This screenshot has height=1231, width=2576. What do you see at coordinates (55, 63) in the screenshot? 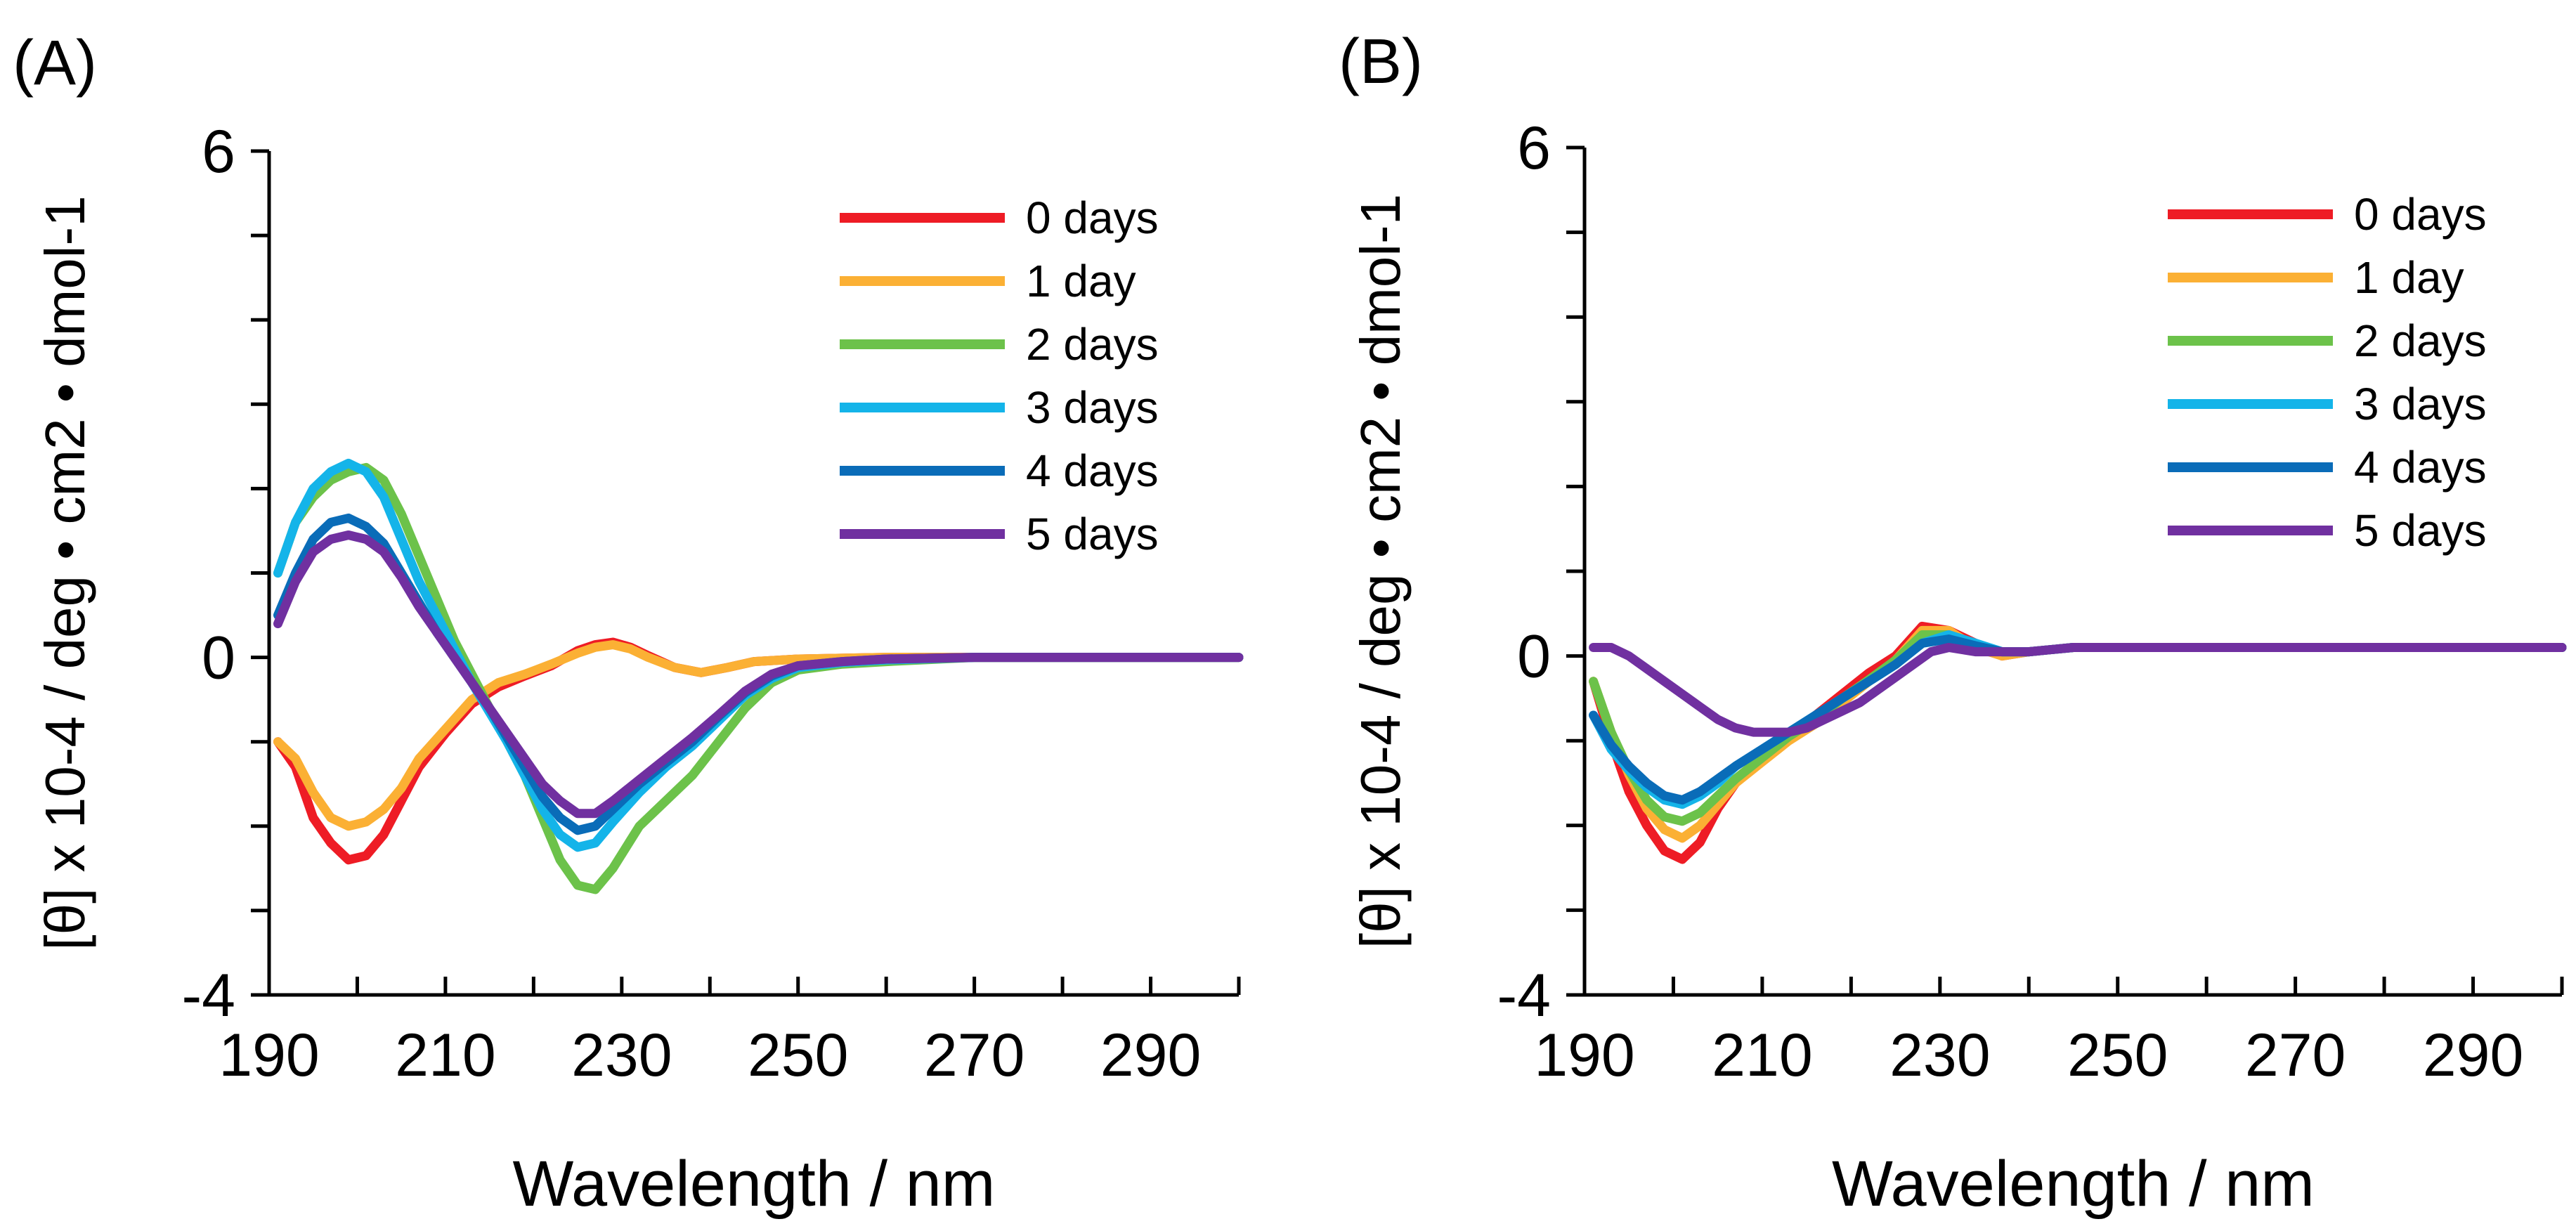
I see `panel-label: (A)` at bounding box center [55, 63].